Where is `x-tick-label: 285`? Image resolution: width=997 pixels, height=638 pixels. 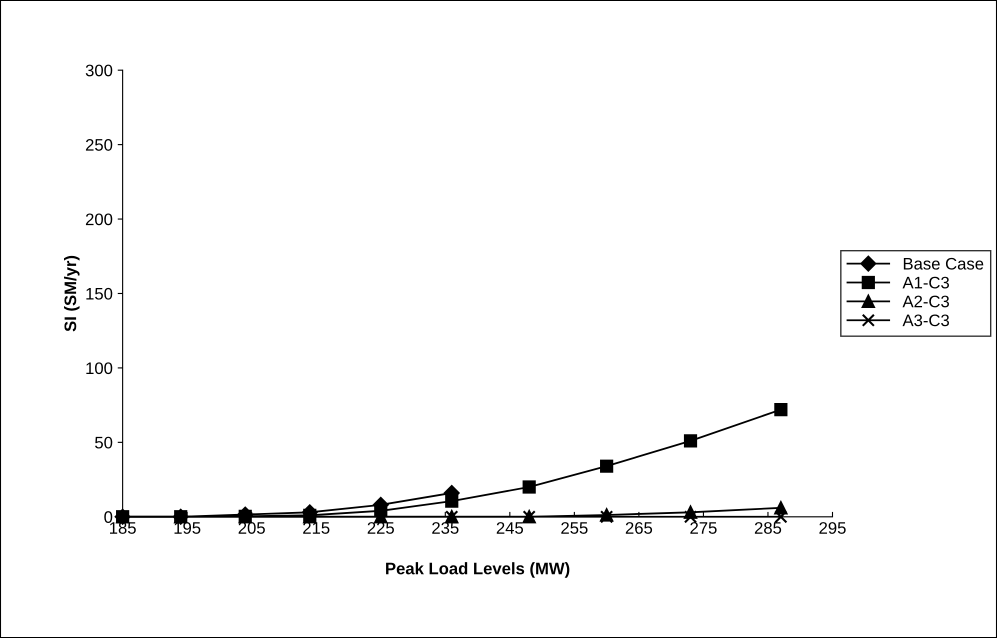
x-tick-label: 285 is located at coordinates (768, 528).